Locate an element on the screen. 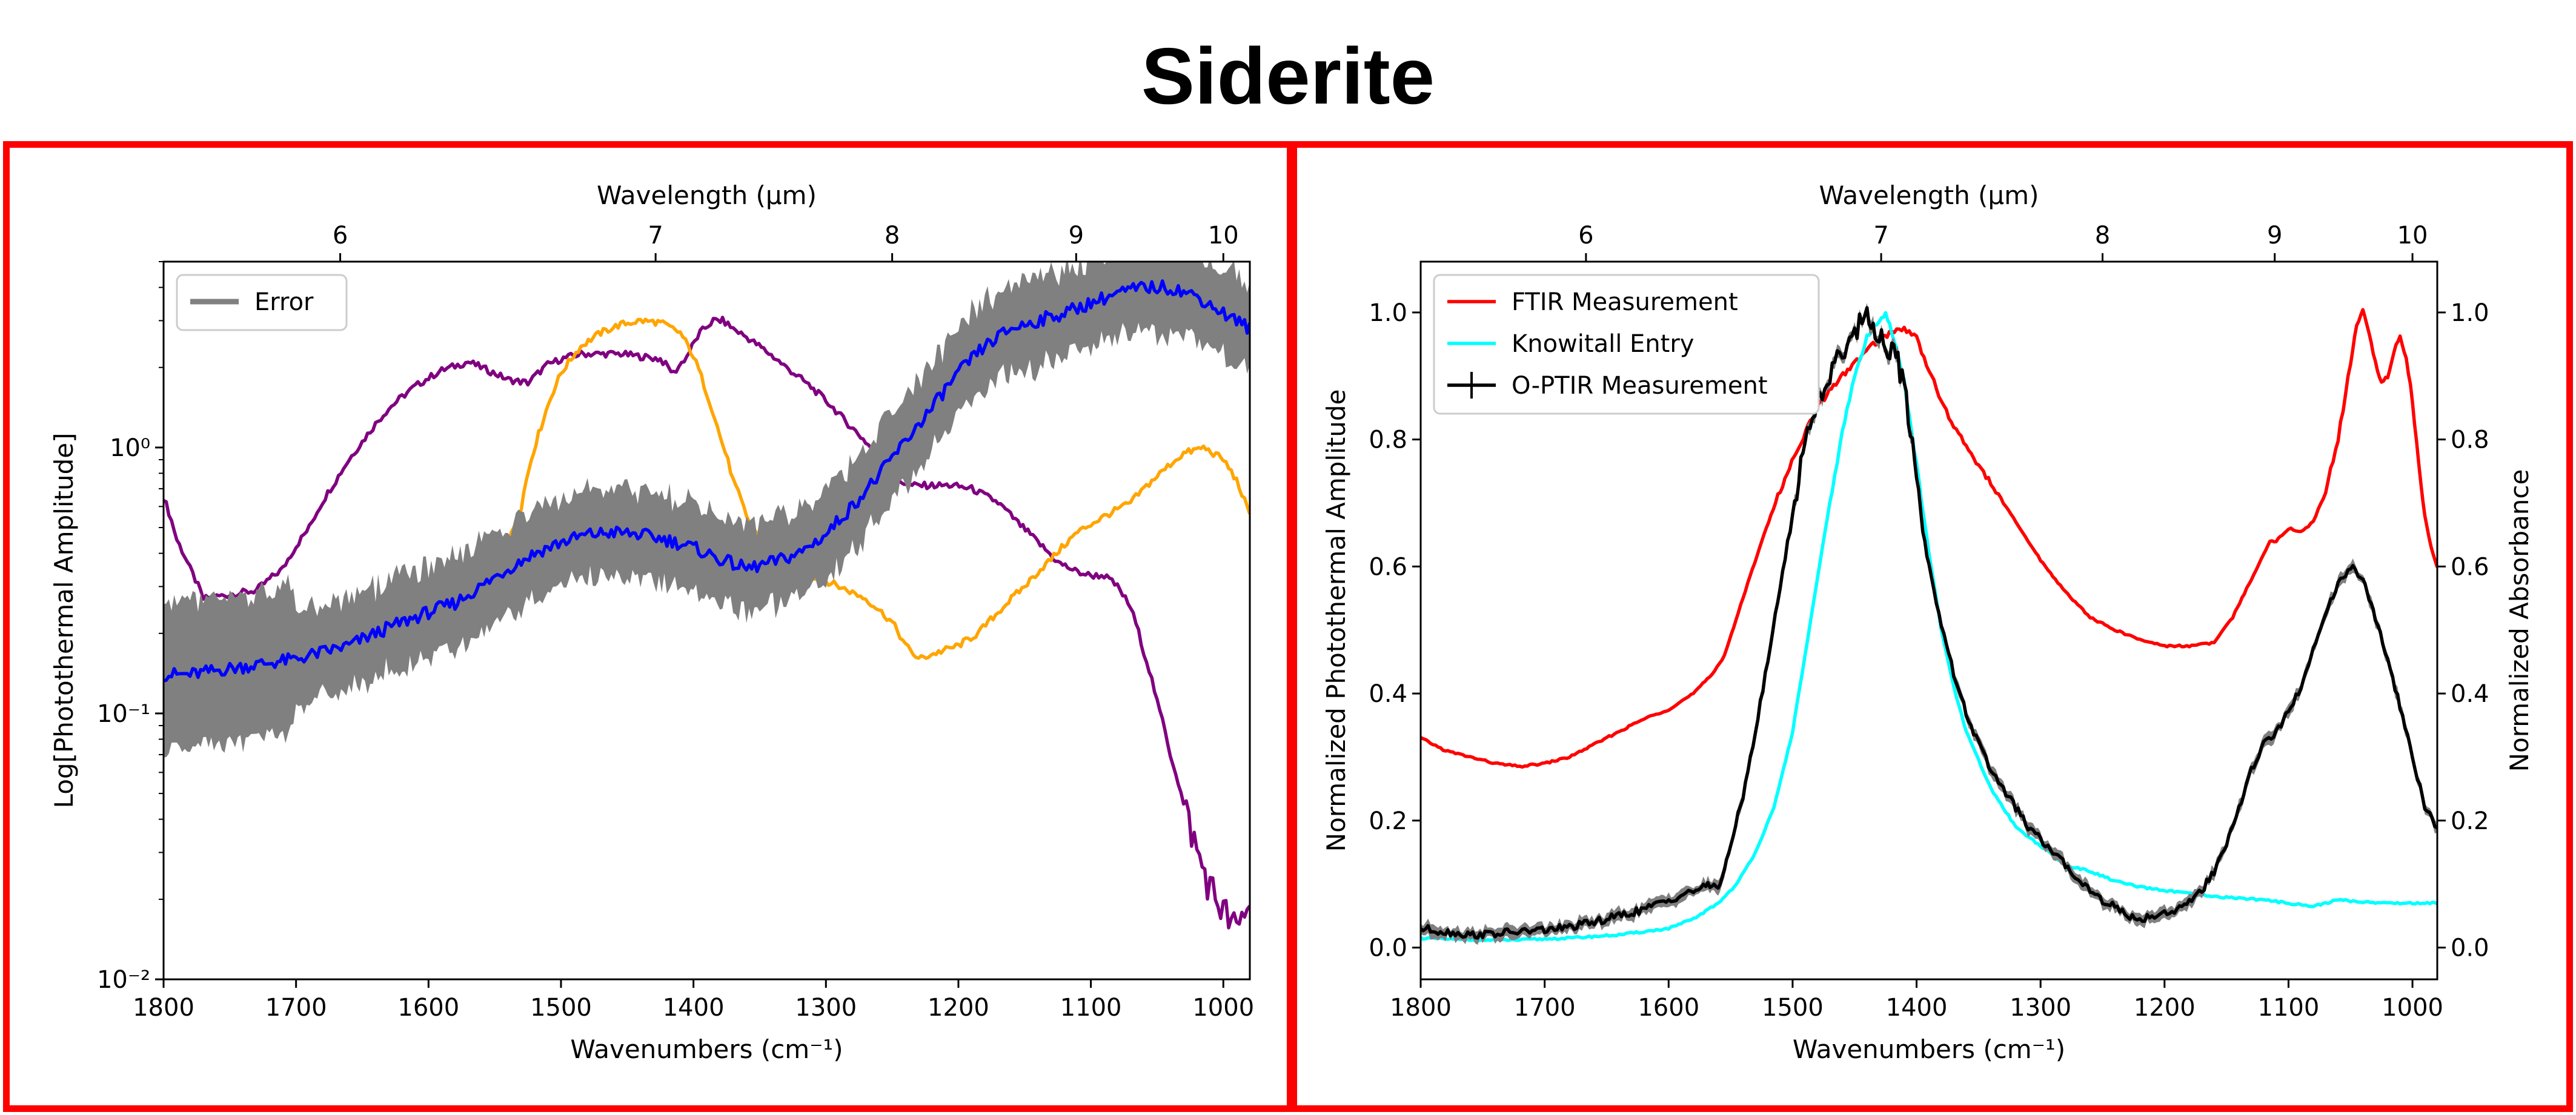 This screenshot has height=1115, width=2576. y-axis-label: Normalized Photothermal Amplitude is located at coordinates (1336, 620).